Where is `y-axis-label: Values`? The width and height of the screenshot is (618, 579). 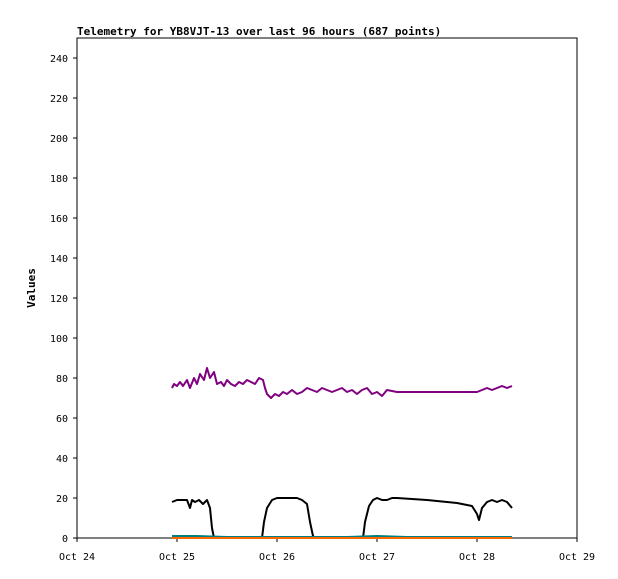
y-axis-label: Values is located at coordinates (31, 288).